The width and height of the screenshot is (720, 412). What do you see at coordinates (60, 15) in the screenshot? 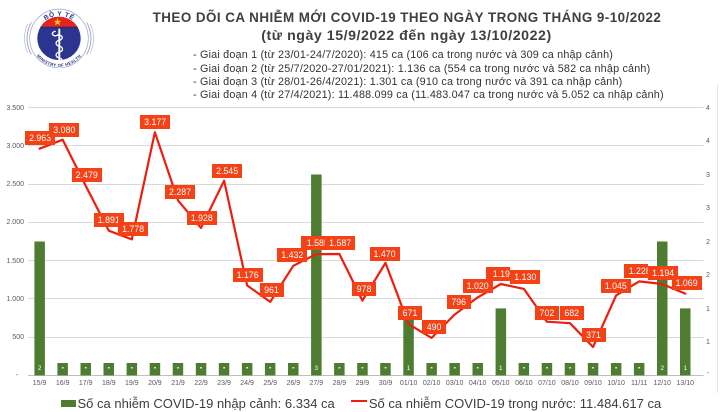
I see `svg-text: BỘ Y TẾ` at bounding box center [60, 15].